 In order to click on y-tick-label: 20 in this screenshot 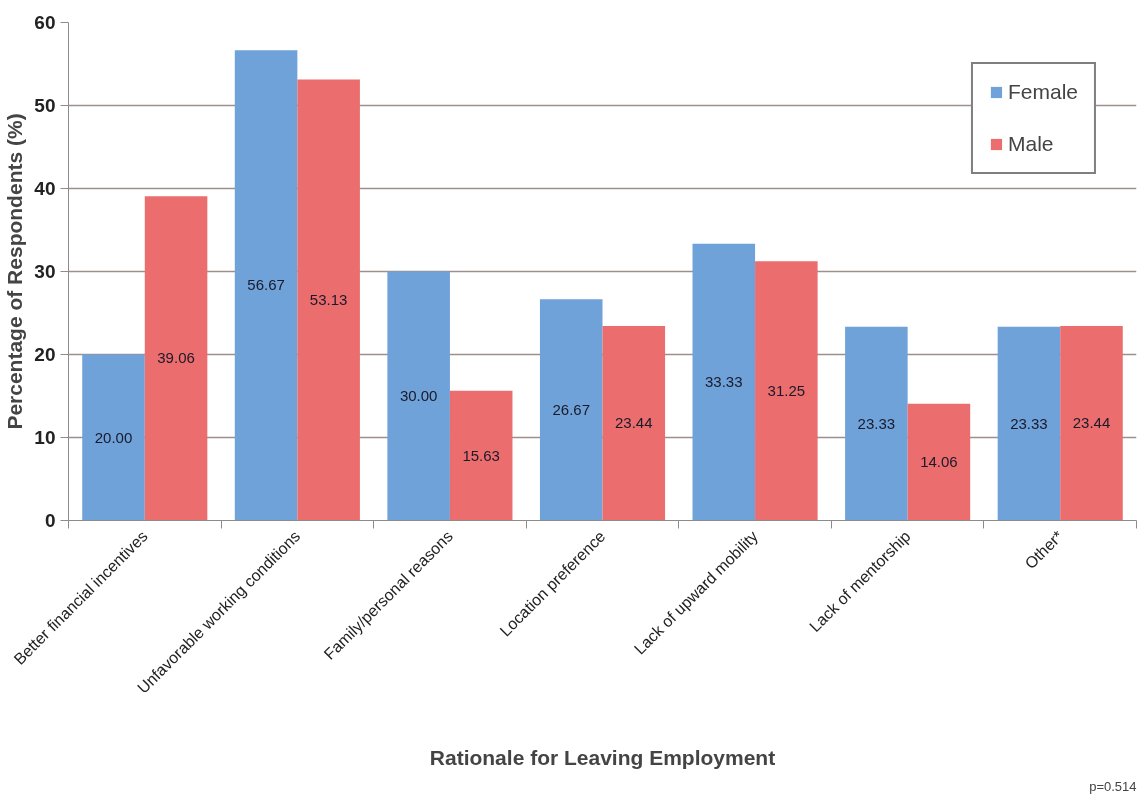, I will do `click(45, 354)`.